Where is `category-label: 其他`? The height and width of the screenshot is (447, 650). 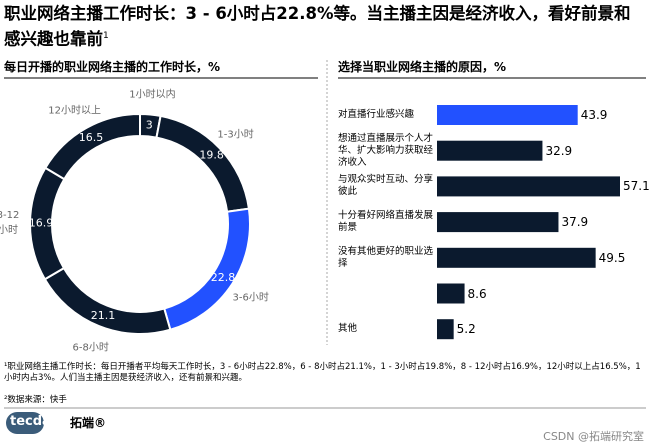
category-label: 其他 is located at coordinates (348, 329).